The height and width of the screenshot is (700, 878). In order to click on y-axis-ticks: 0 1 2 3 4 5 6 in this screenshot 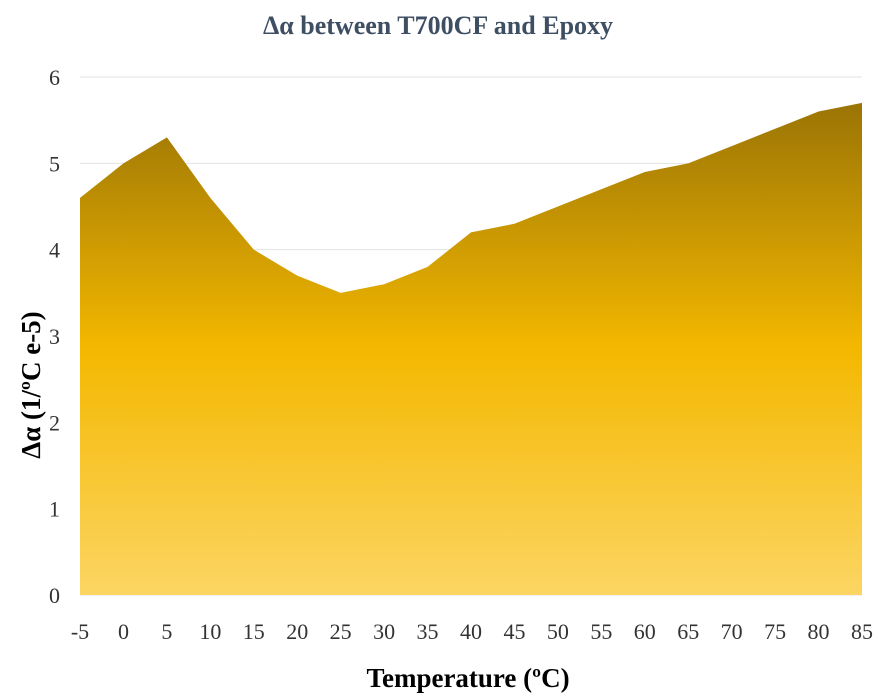, I will do `click(54, 336)`.